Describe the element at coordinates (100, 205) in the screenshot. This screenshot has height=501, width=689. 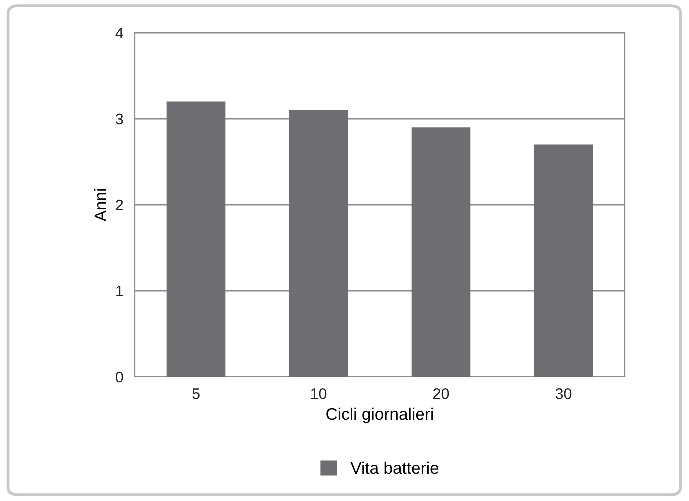
I see `y-axis-title: Anni` at that location.